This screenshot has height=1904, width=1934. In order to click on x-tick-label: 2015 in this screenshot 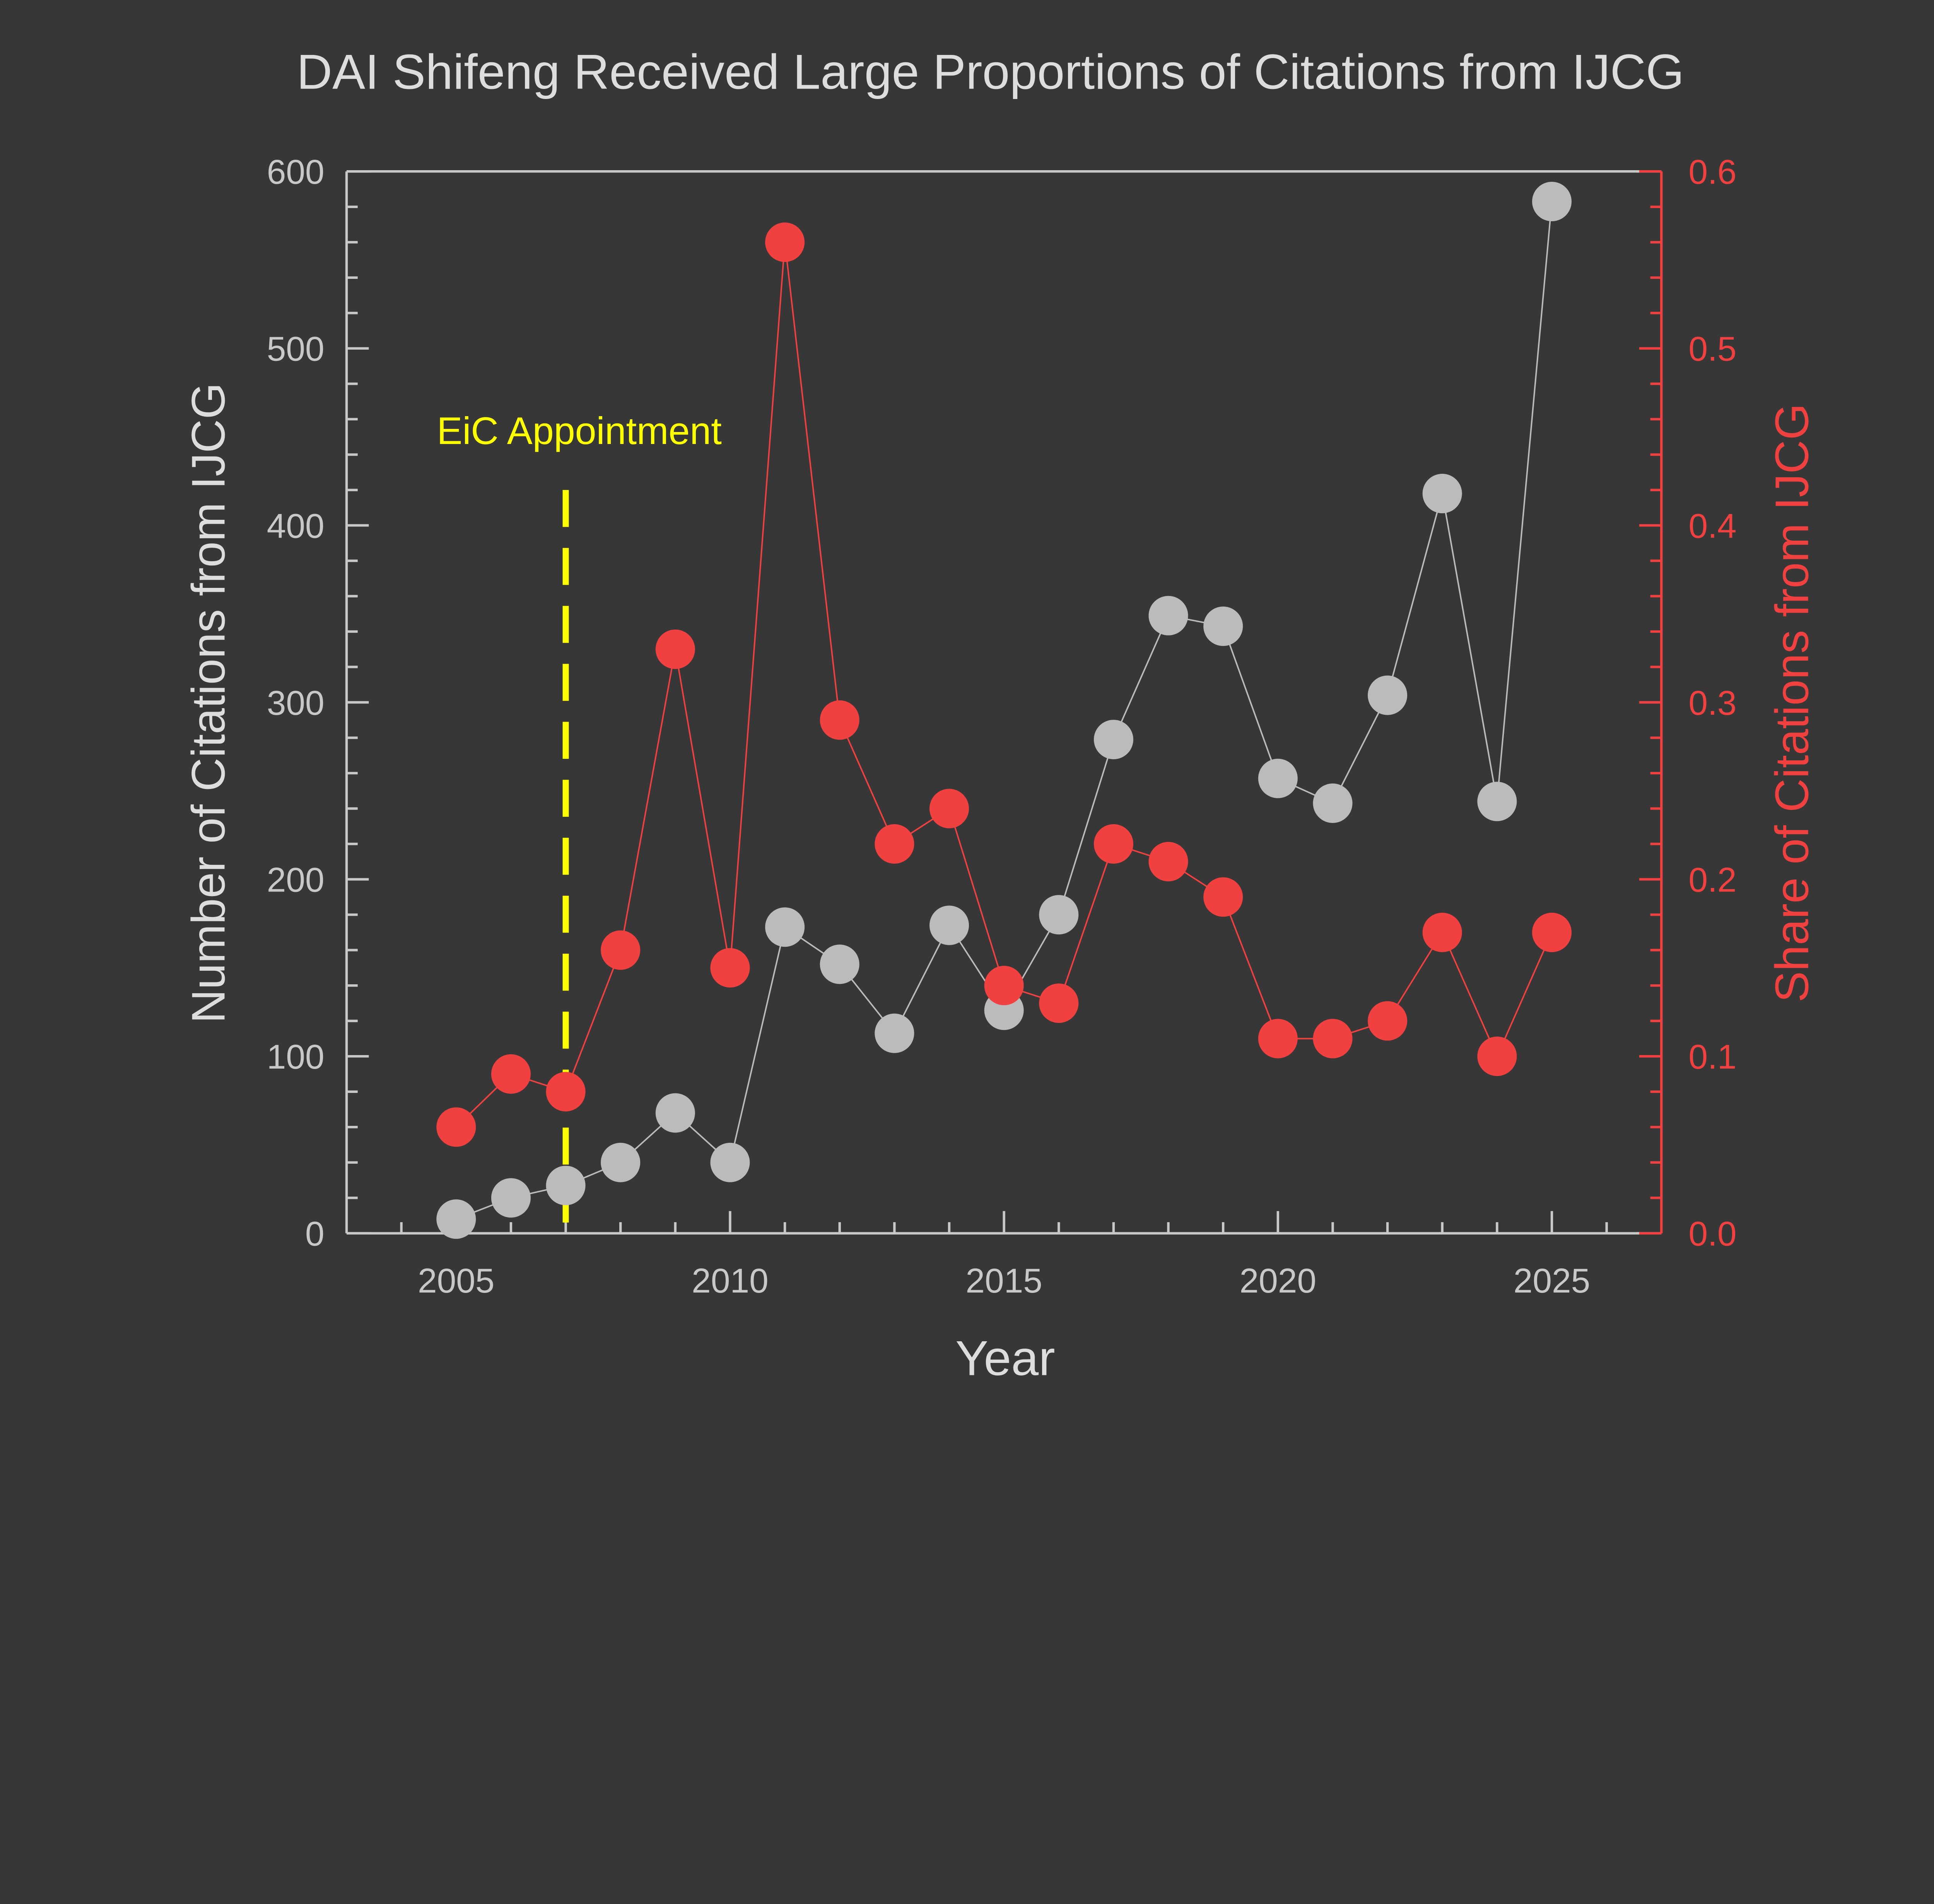, I will do `click(1003, 1280)`.